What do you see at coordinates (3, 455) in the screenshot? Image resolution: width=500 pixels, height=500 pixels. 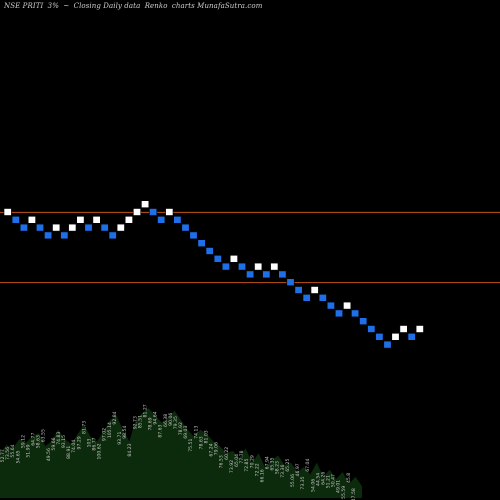 I see `volume-label: 52.77` at bounding box center [3, 455].